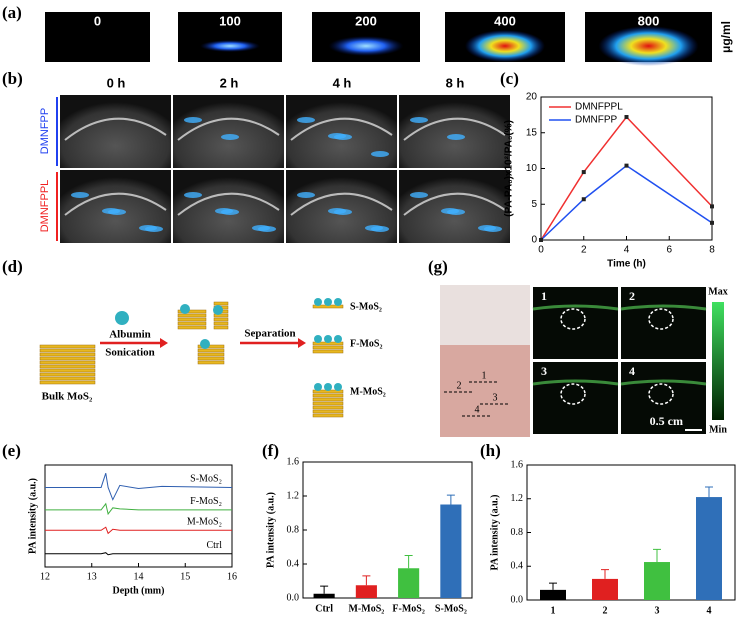 This screenshot has height=618, width=739. Describe the element at coordinates (626, 264) in the screenshot. I see `x-axis-label: Time (h)` at that location.